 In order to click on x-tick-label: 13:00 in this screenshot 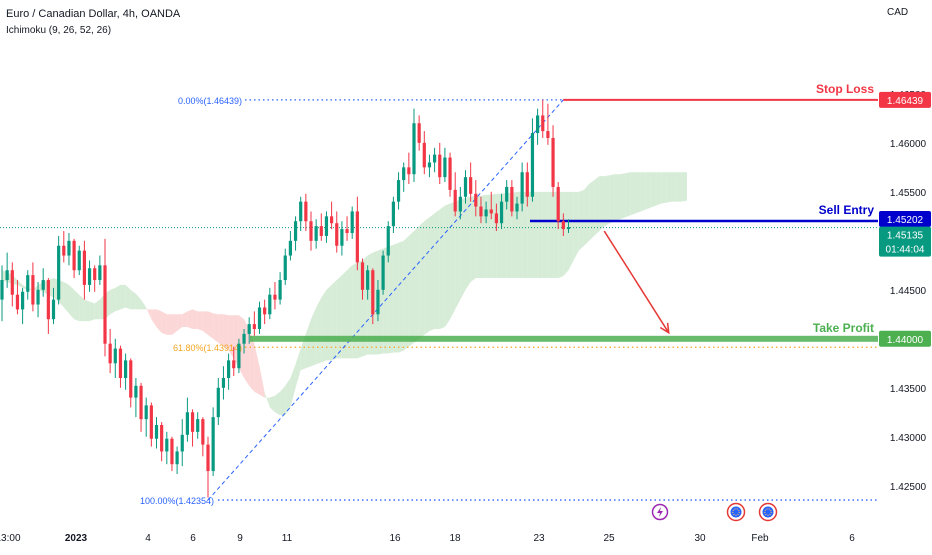, I will do `click(10, 538)`.